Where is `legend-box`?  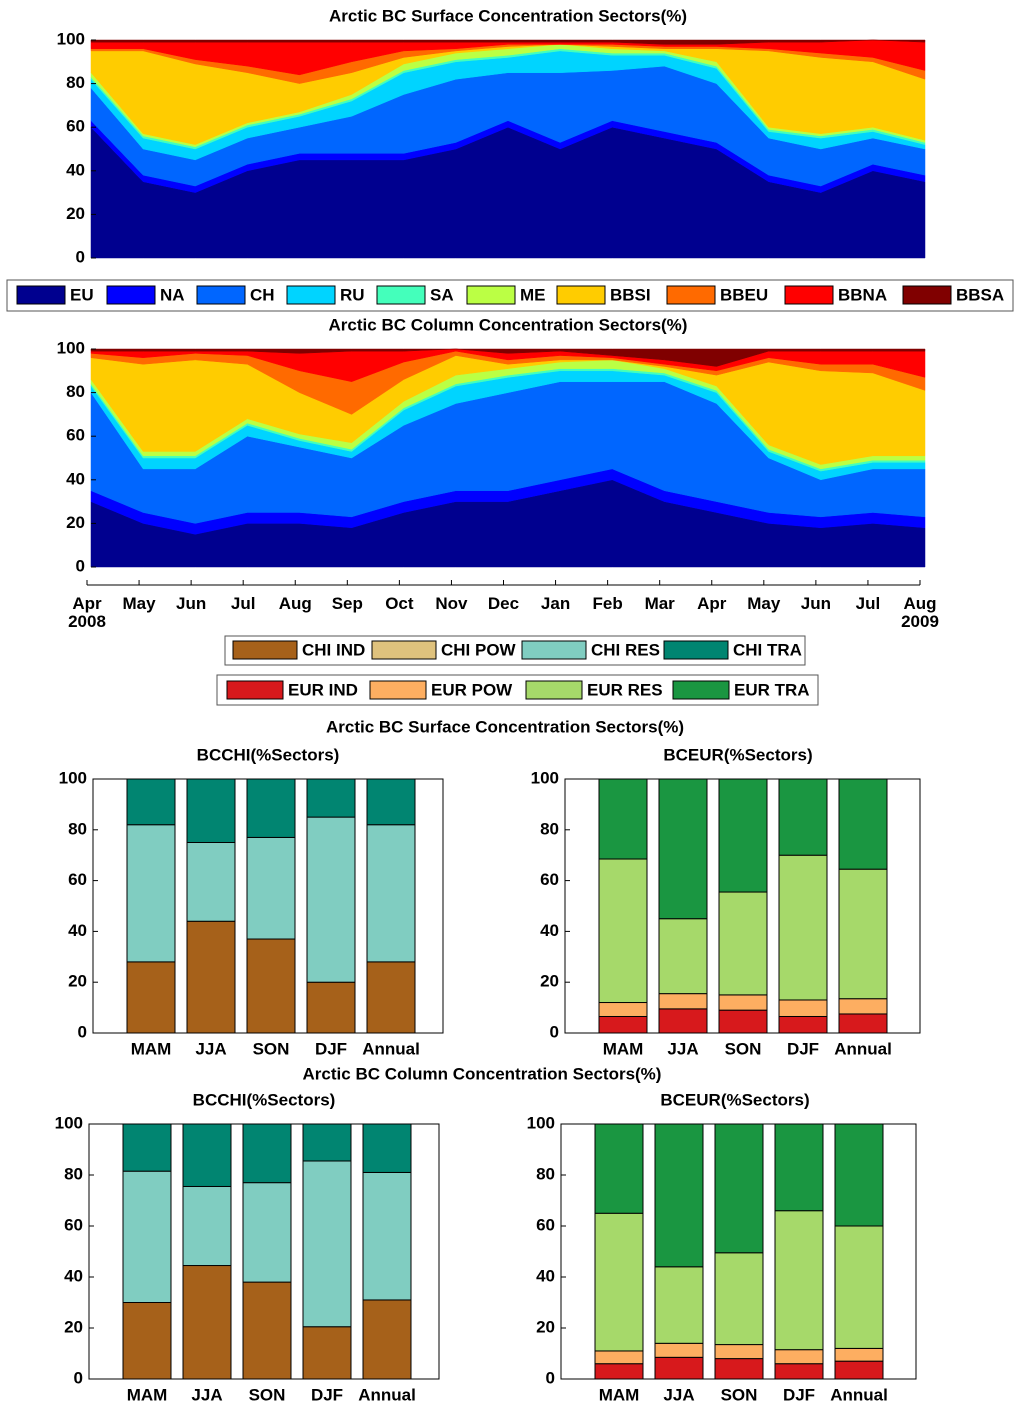
legend-box is located at coordinates (517, 690).